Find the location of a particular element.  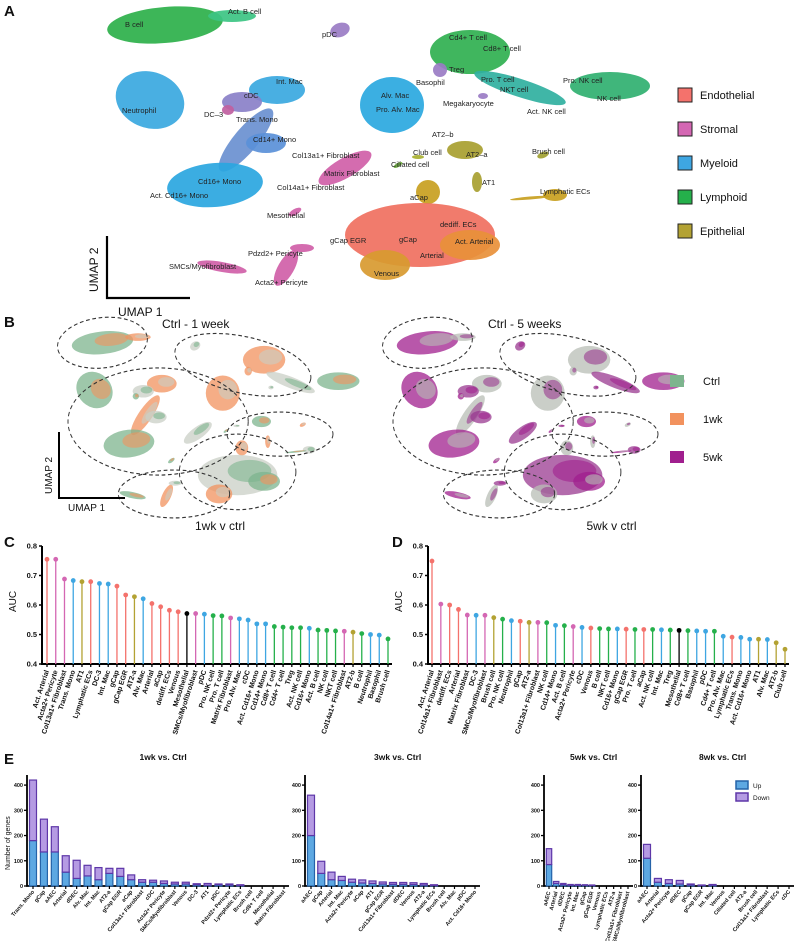

cluster-label: cDC is located at coordinates (251, 95).